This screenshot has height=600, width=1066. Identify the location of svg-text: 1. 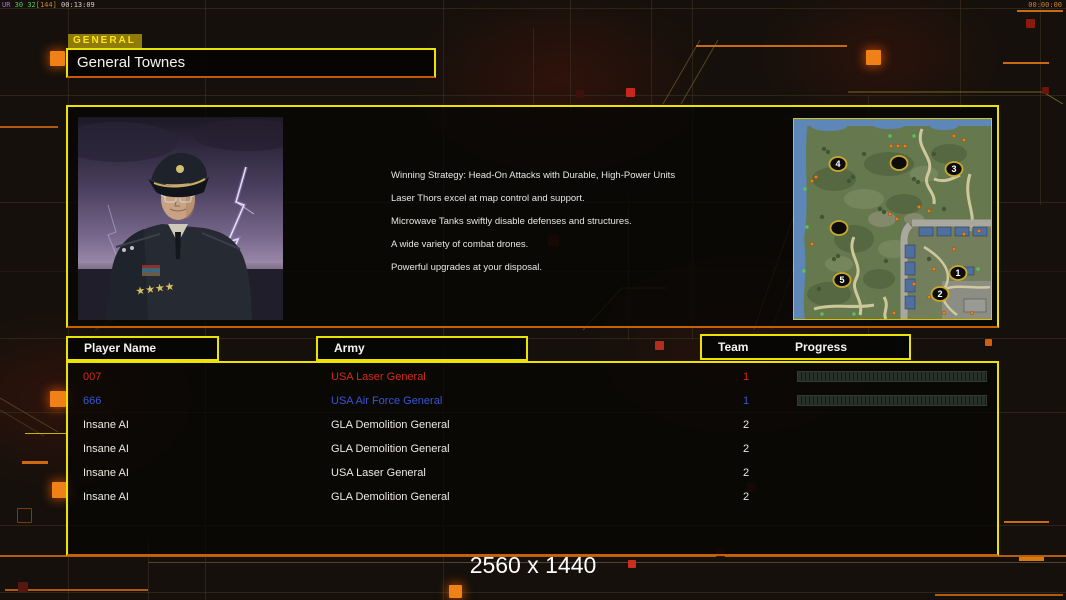
(957, 273).